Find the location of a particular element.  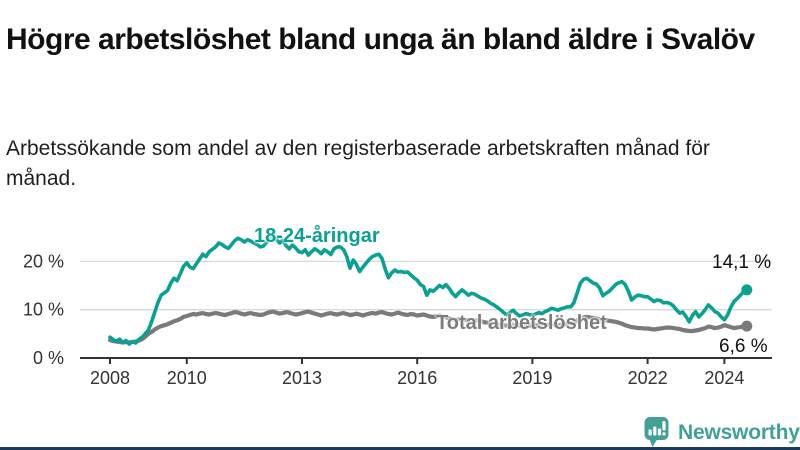

x-tick-label: 2019 is located at coordinates (532, 378).